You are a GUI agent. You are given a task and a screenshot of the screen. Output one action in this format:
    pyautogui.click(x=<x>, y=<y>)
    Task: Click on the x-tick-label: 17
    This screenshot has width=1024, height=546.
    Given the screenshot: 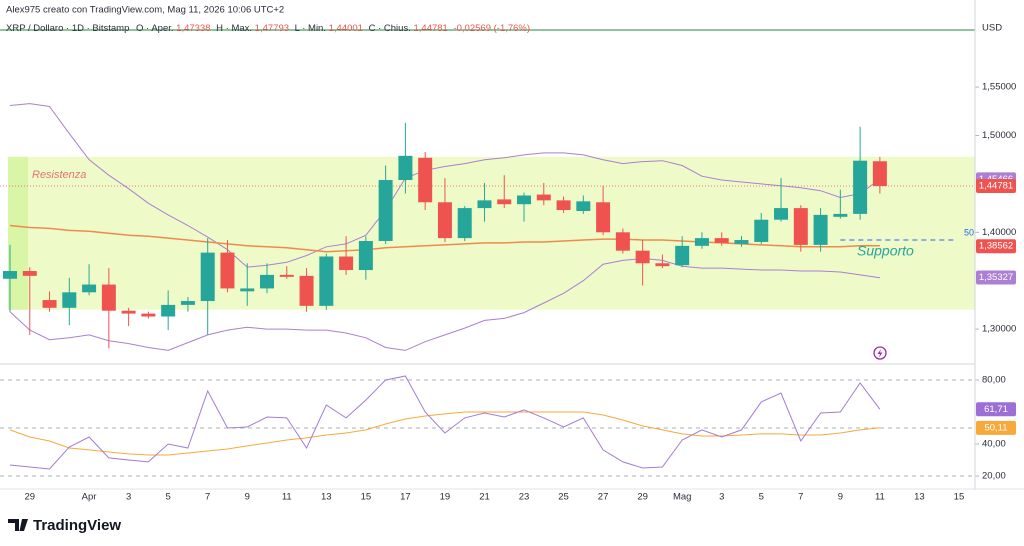 What is the action you would take?
    pyautogui.click(x=405, y=497)
    